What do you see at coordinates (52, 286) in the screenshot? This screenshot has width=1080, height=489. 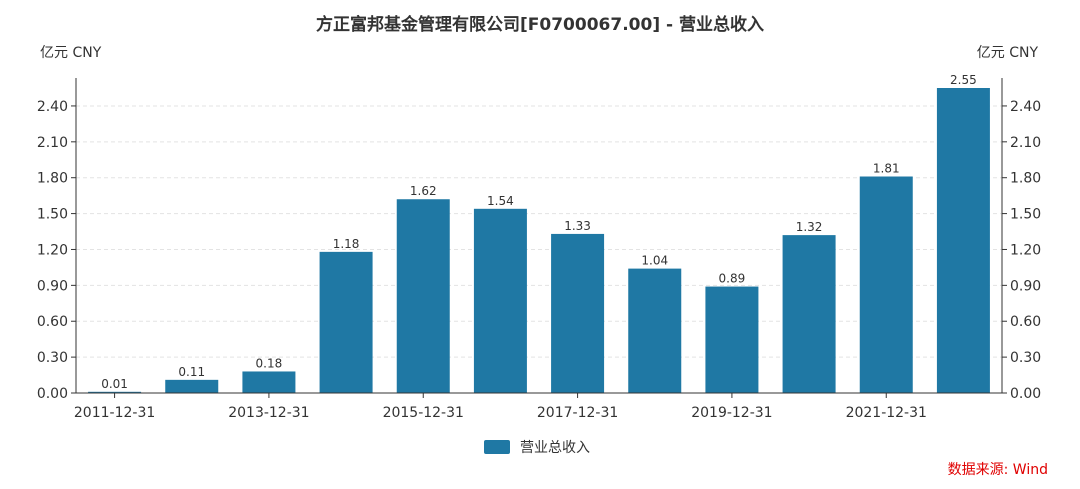 I see `y-tick-label-left: 0.90` at bounding box center [52, 286].